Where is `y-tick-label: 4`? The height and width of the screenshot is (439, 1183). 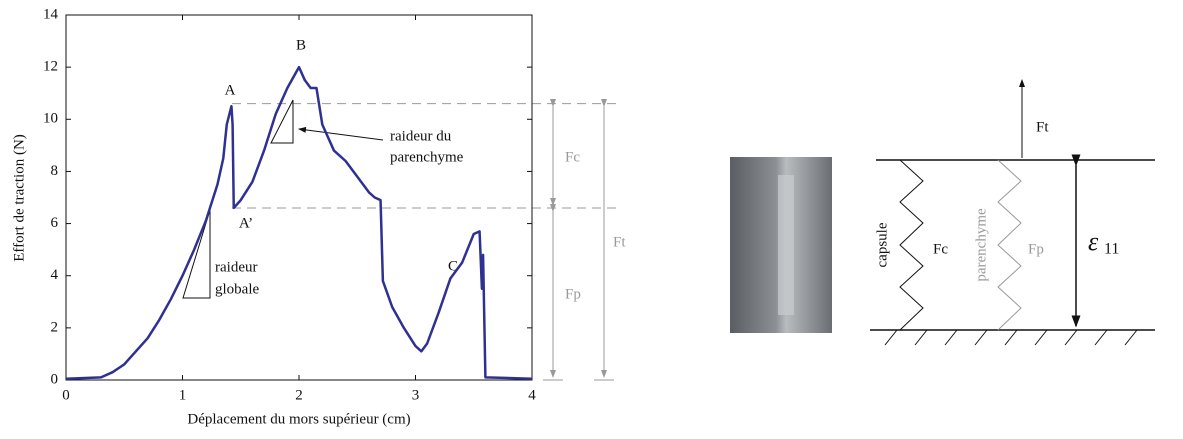 y-tick-label: 4 is located at coordinates (55, 275).